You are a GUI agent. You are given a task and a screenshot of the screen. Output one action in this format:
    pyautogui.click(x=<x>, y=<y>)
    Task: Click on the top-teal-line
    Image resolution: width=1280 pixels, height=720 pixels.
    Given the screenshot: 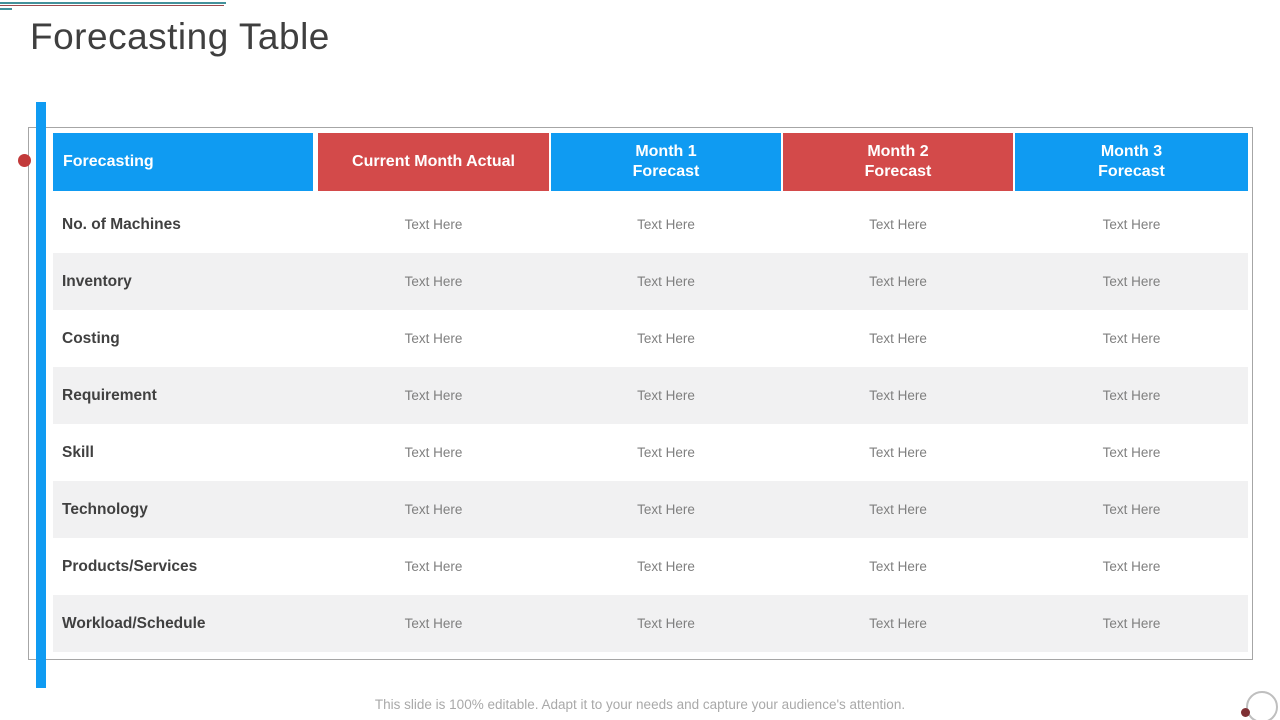 What is the action you would take?
    pyautogui.click(x=113, y=3)
    